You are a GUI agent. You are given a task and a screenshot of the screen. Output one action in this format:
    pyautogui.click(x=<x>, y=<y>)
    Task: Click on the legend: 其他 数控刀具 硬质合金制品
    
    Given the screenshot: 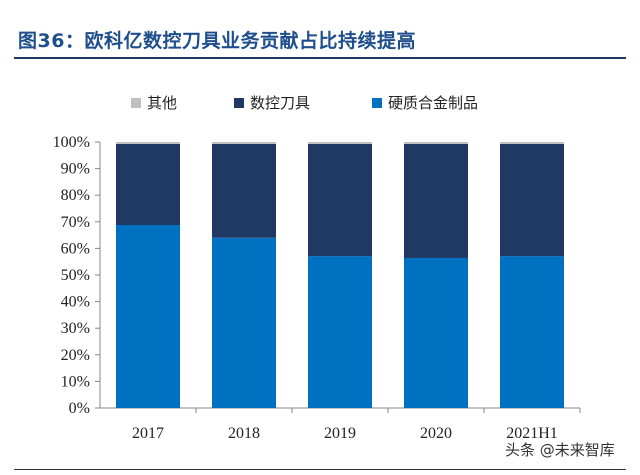 What is the action you would take?
    pyautogui.click(x=320, y=104)
    